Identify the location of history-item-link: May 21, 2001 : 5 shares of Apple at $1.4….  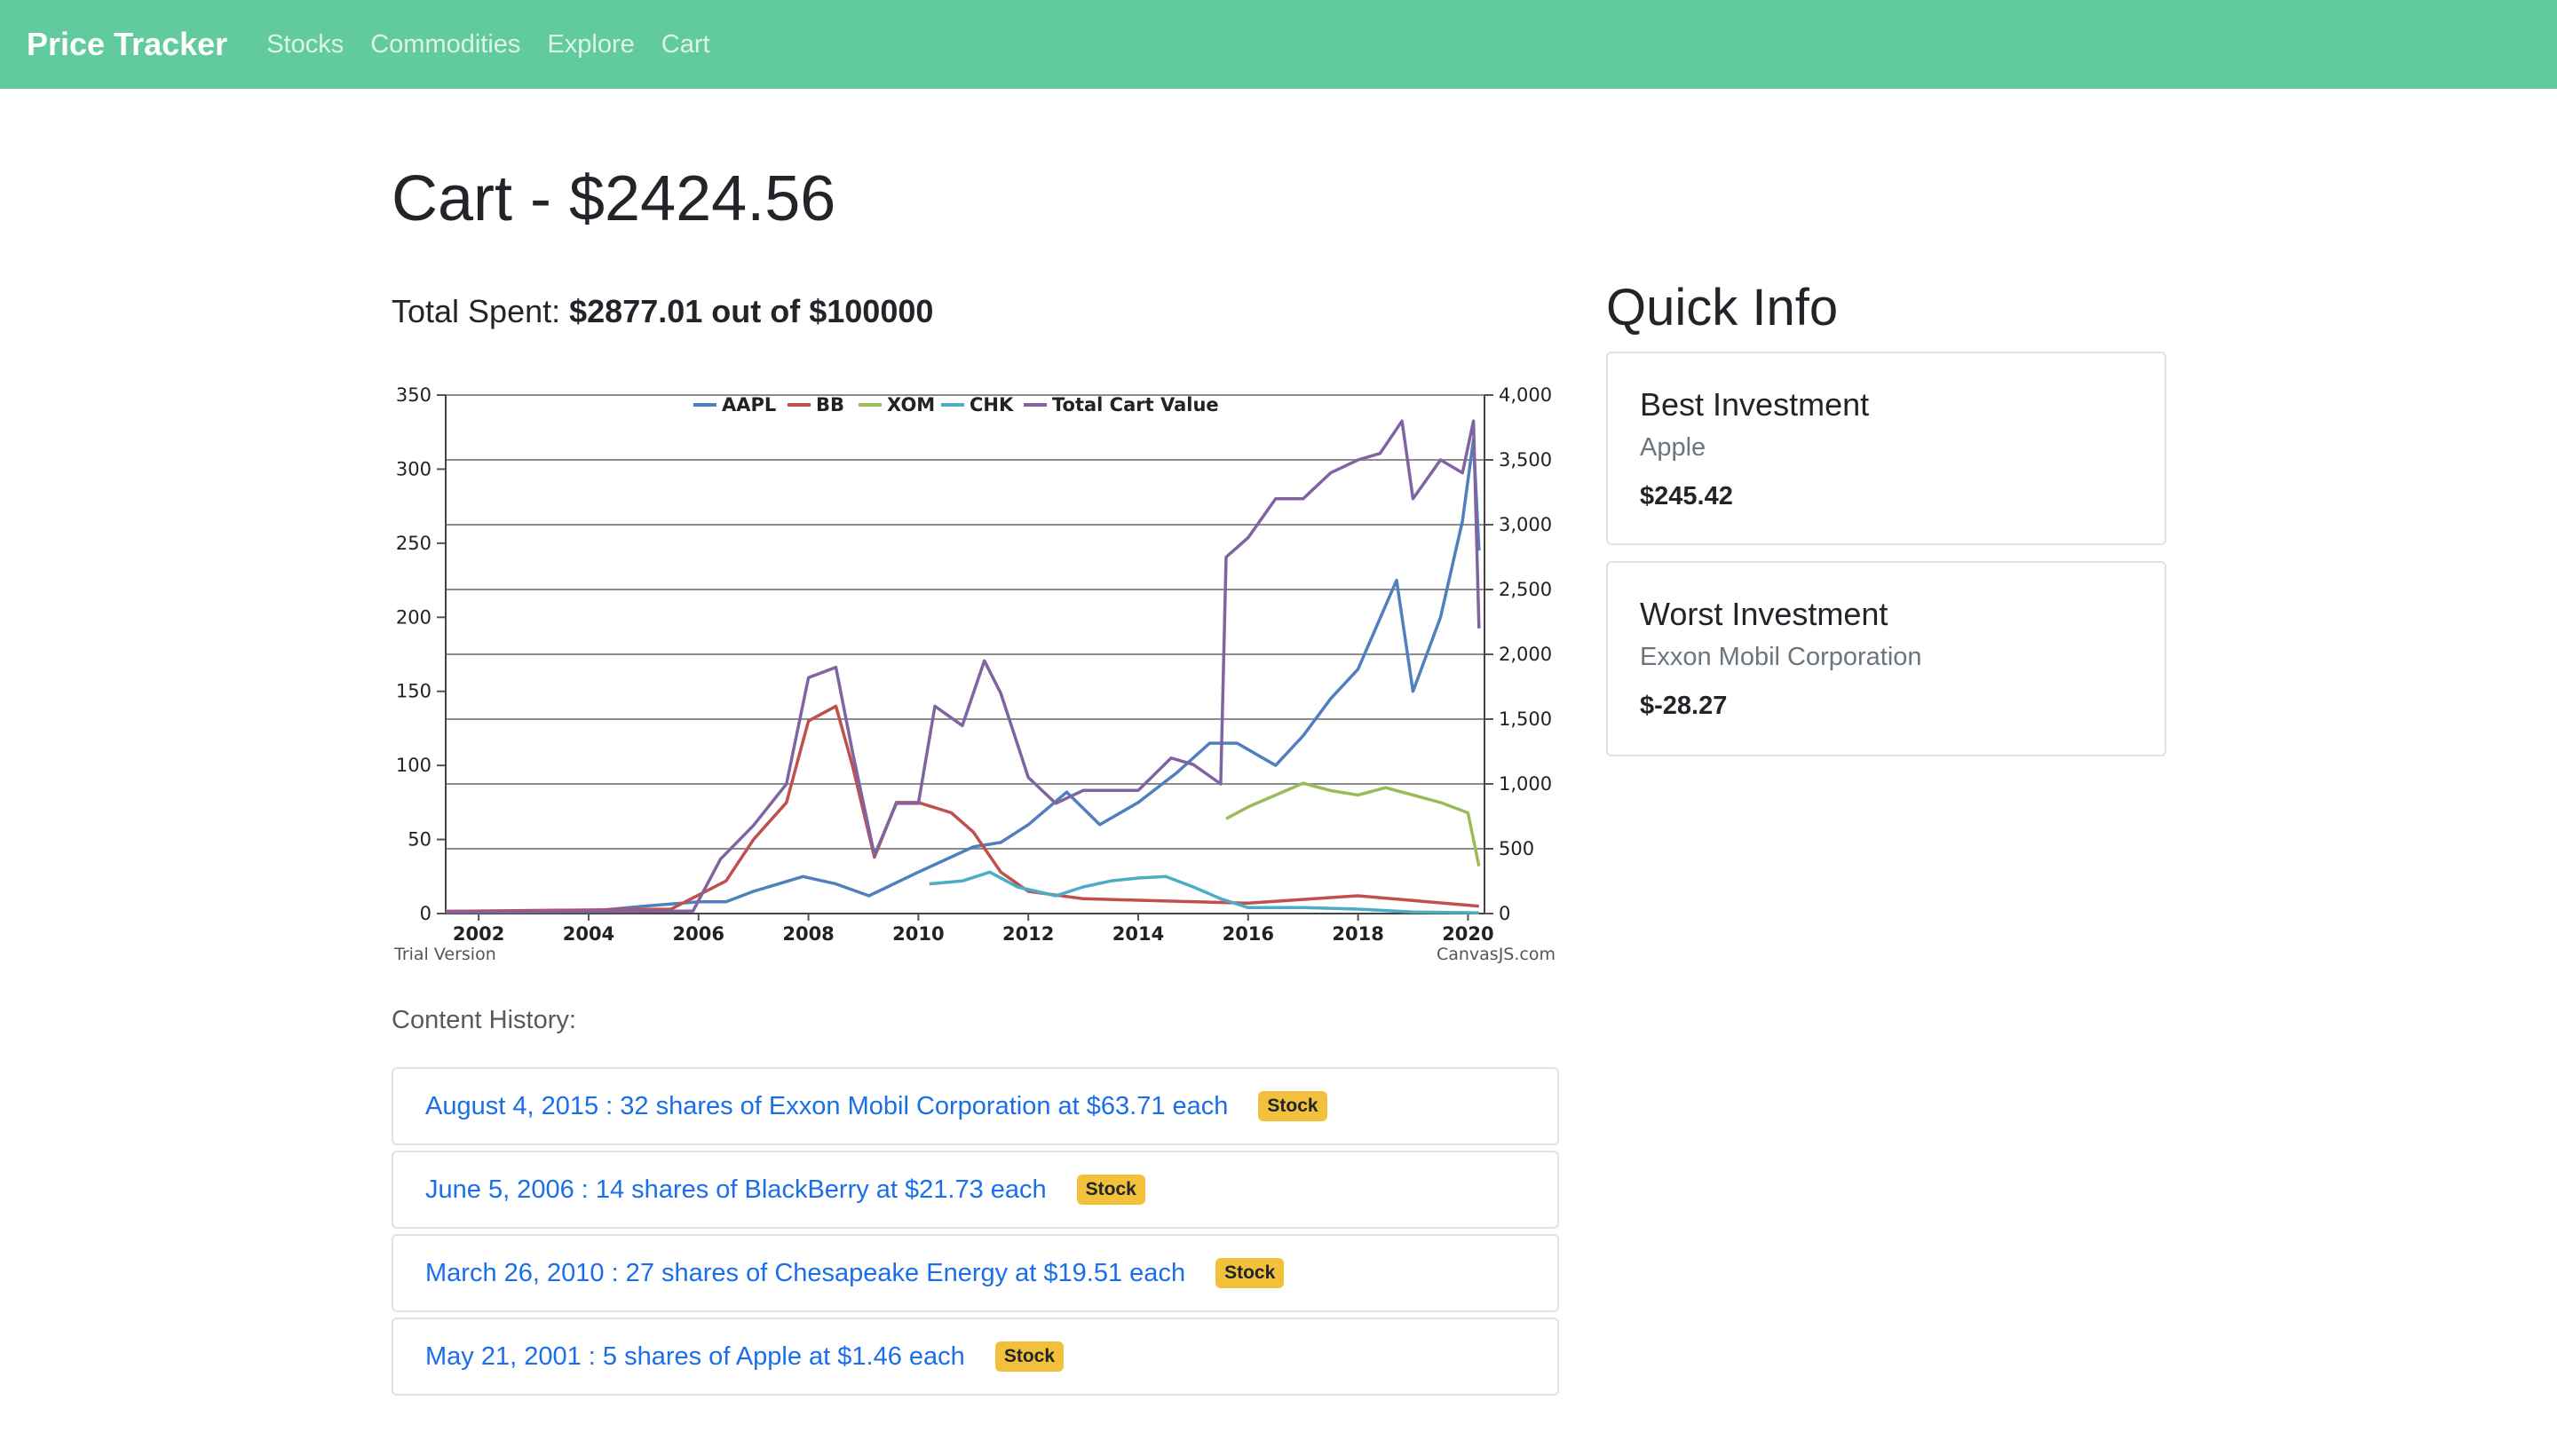
(695, 1356).